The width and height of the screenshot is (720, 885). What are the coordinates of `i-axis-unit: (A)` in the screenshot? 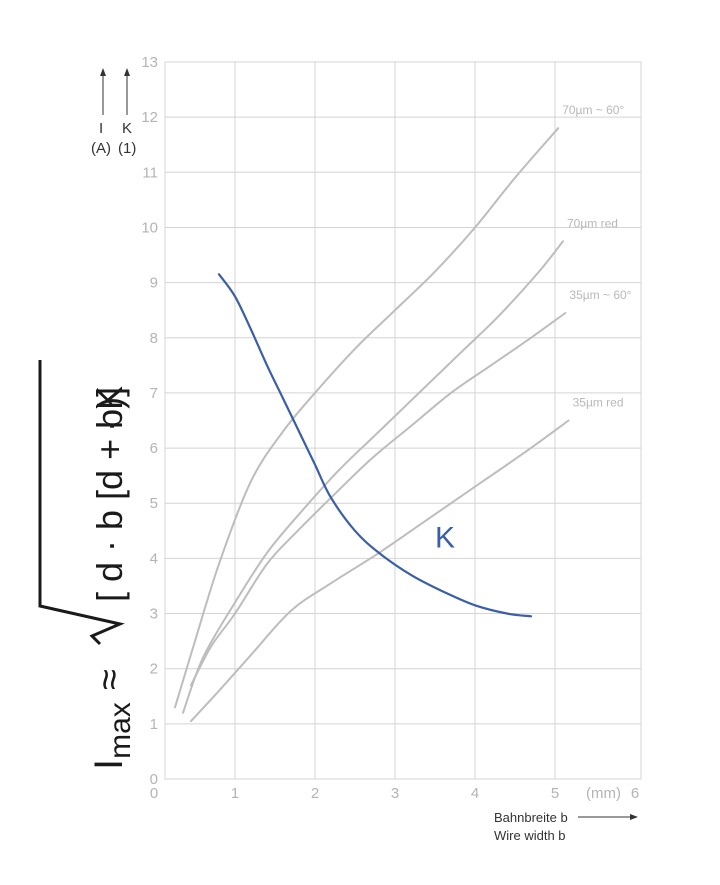 It's located at (101, 148).